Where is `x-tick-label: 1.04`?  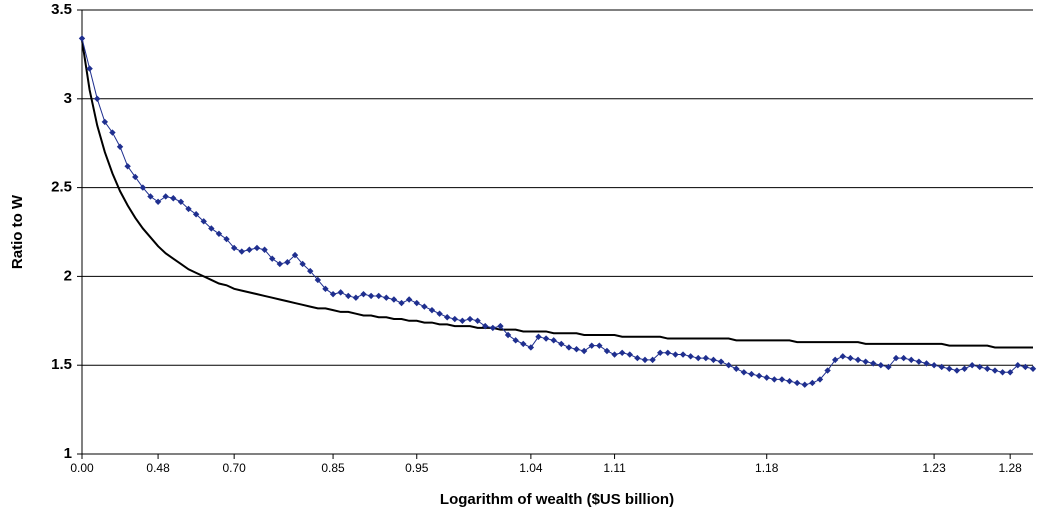 x-tick-label: 1.04 is located at coordinates (531, 468).